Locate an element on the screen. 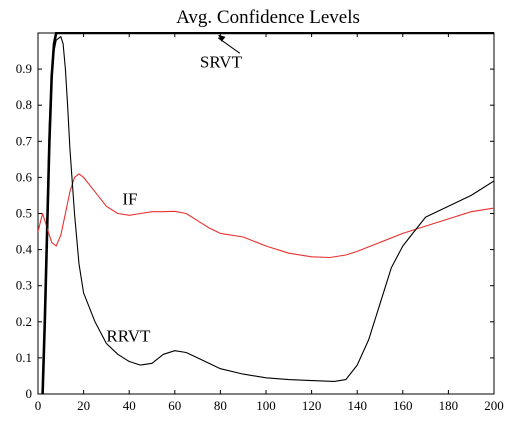 The width and height of the screenshot is (516, 444). x-tick-label: 100 is located at coordinates (266, 405).